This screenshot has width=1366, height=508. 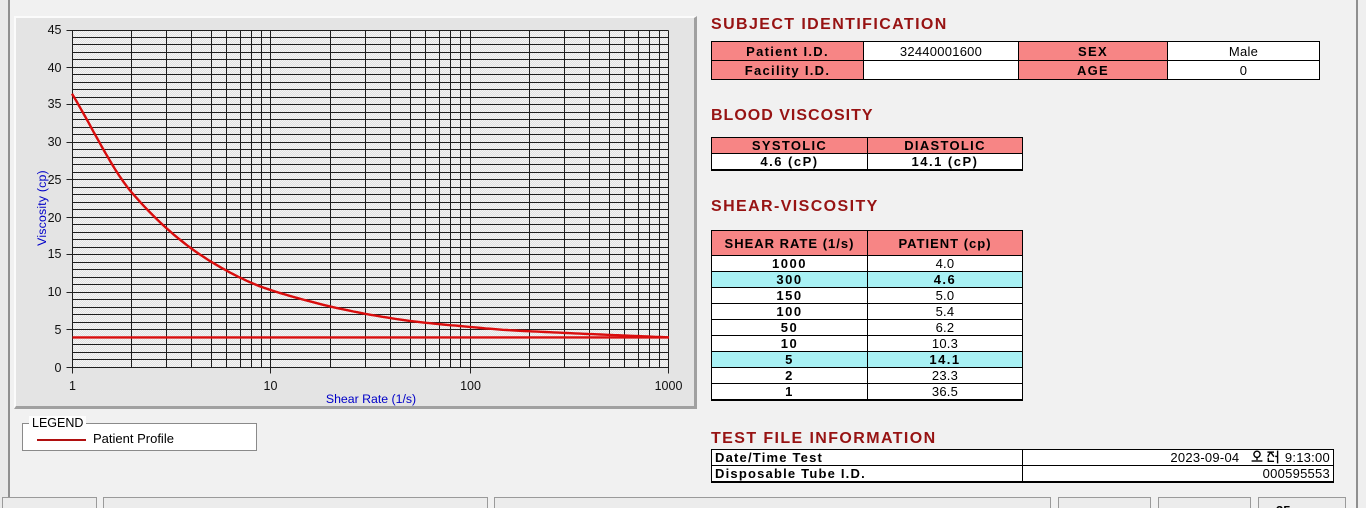 What do you see at coordinates (669, 386) in the screenshot?
I see `svg-text: 1000` at bounding box center [669, 386].